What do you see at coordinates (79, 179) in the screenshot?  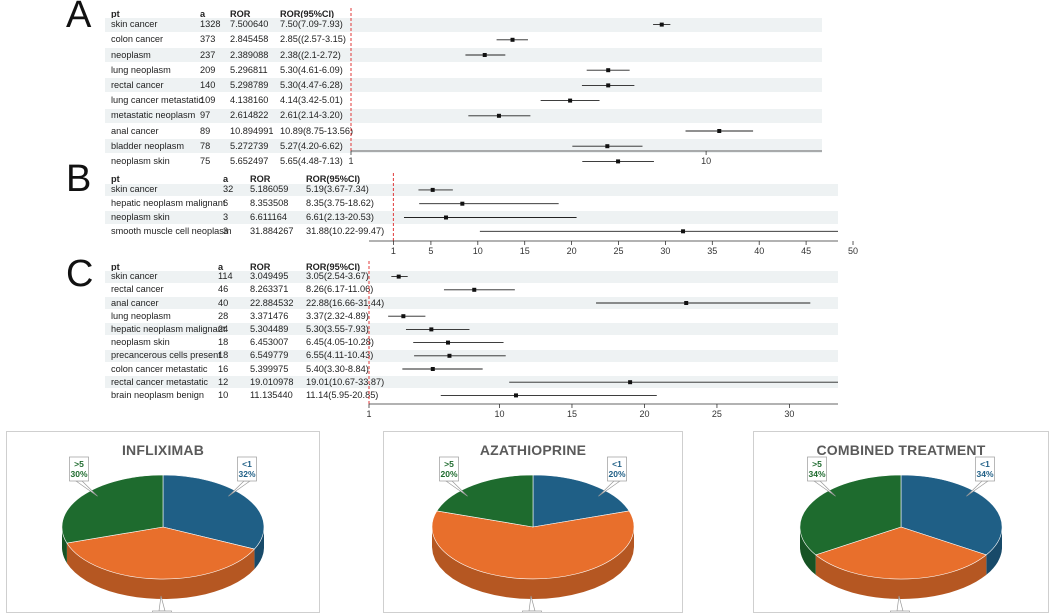 I see `panel-letter-b: B` at bounding box center [79, 179].